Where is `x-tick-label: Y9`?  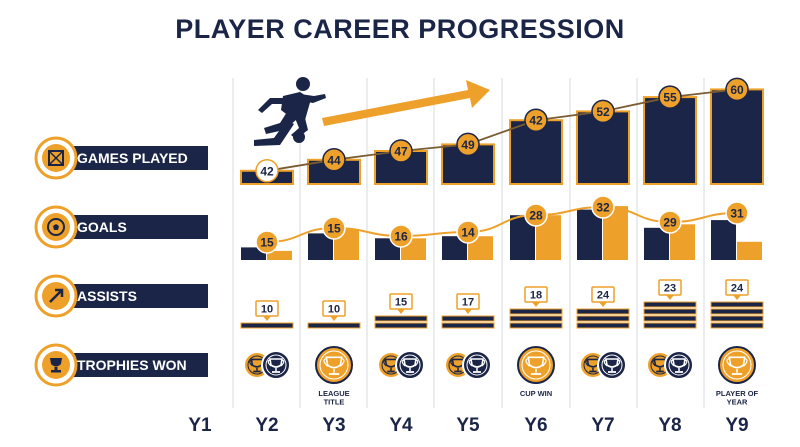
x-tick-label: Y9 is located at coordinates (736, 425).